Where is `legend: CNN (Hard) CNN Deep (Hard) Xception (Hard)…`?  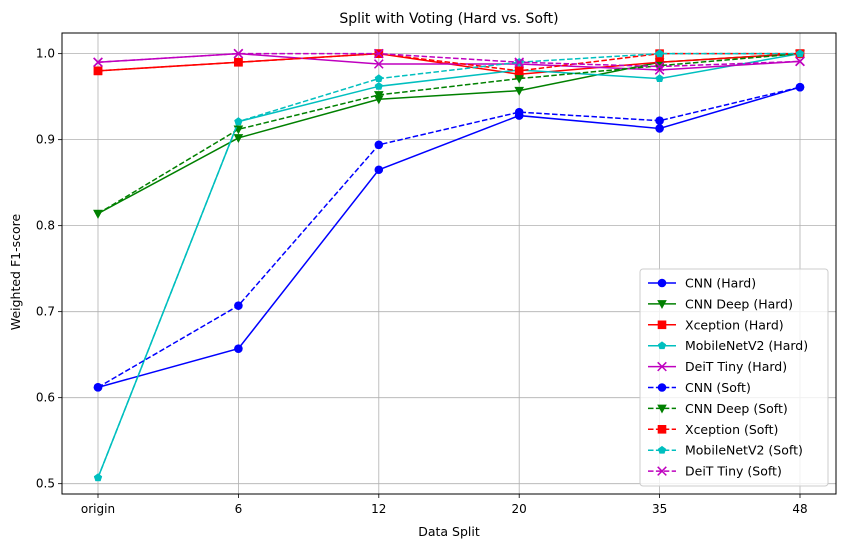 legend: CNN (Hard) CNN Deep (Hard) Xception (Hard)… is located at coordinates (734, 377).